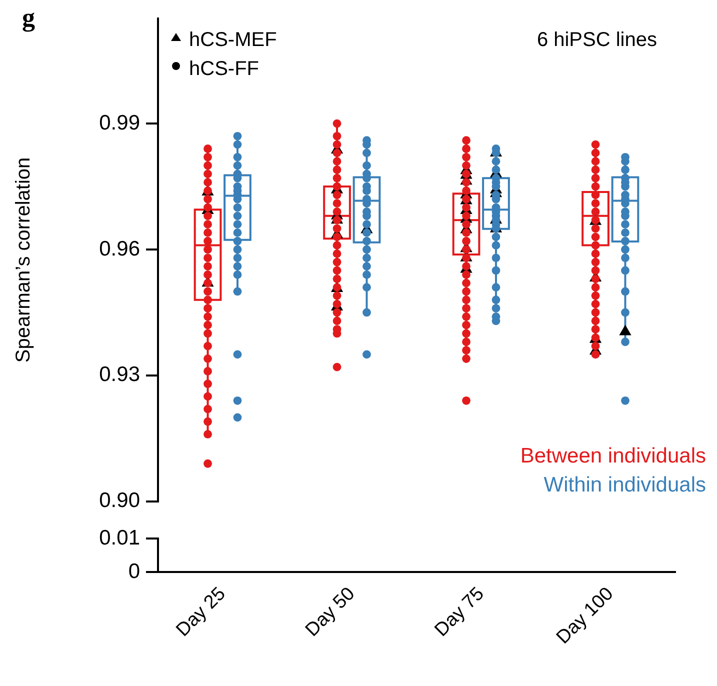  I want to click on x-tick-label: Day 25, so click(201, 612).